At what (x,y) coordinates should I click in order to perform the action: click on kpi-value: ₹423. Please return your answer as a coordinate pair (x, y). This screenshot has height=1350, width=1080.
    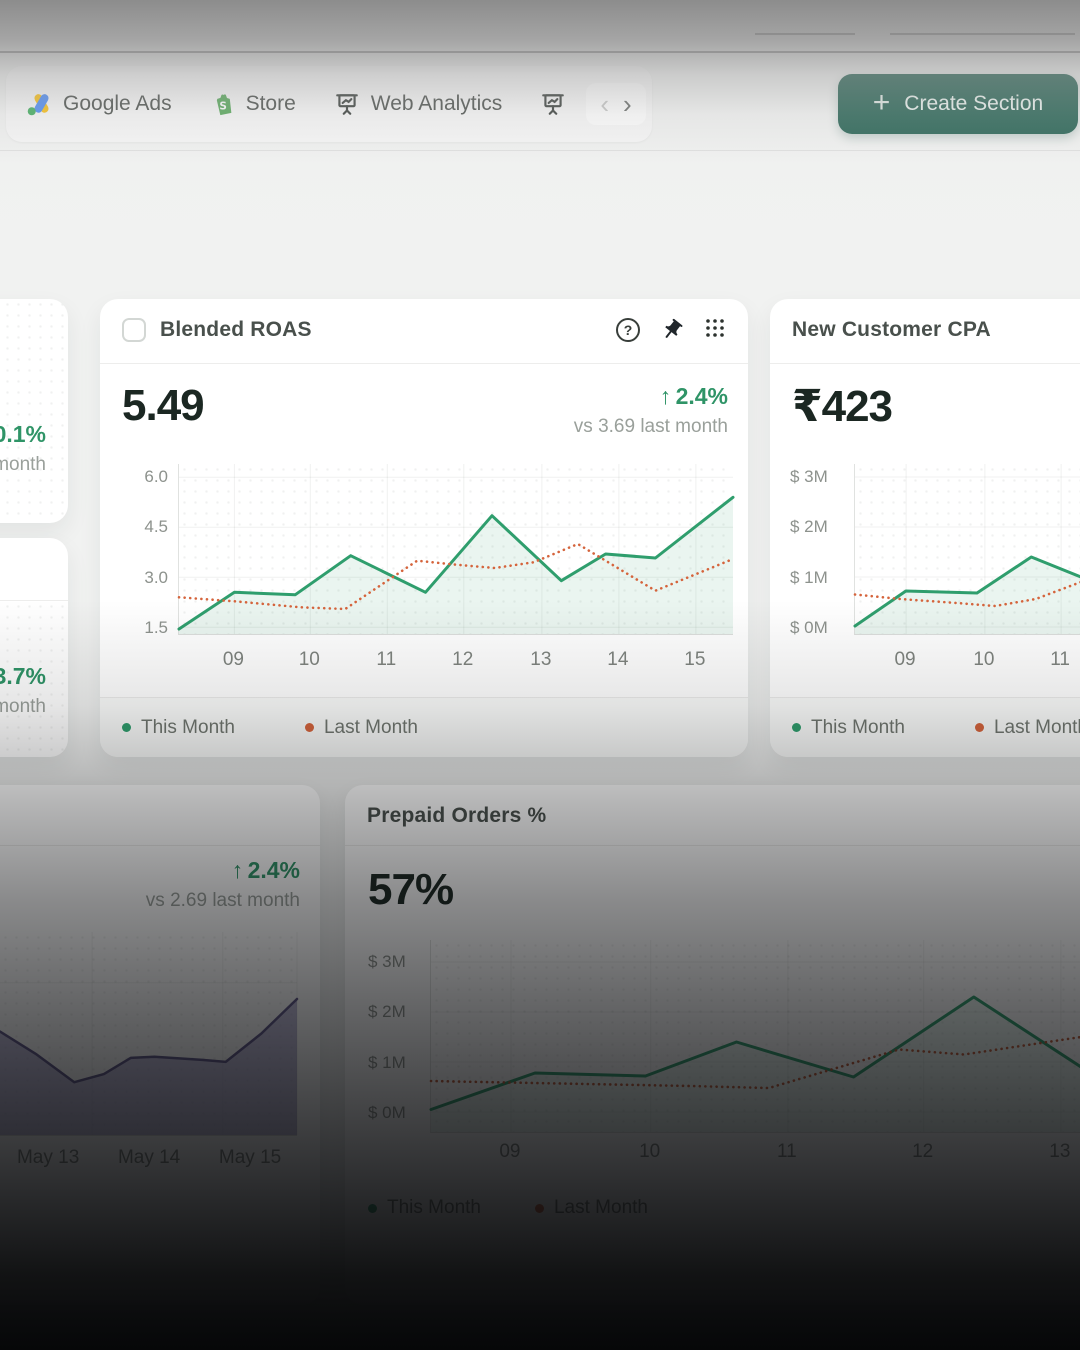
    Looking at the image, I should click on (842, 406).